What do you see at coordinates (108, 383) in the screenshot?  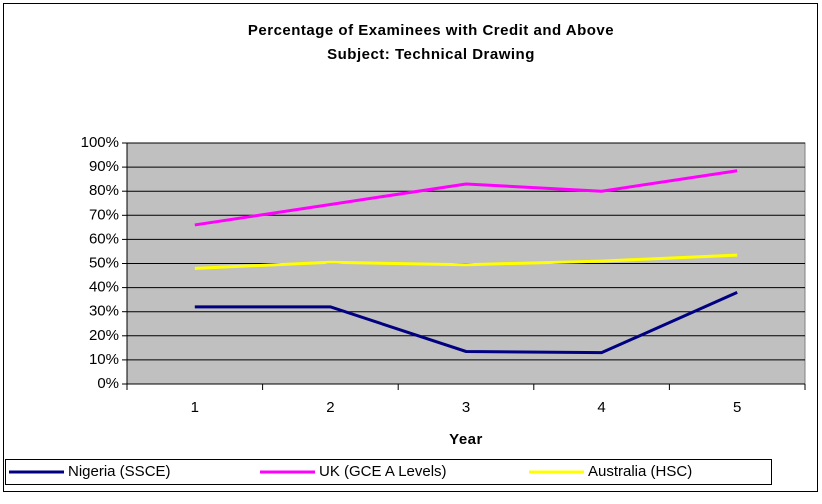 I see `y-tick-label: 0%` at bounding box center [108, 383].